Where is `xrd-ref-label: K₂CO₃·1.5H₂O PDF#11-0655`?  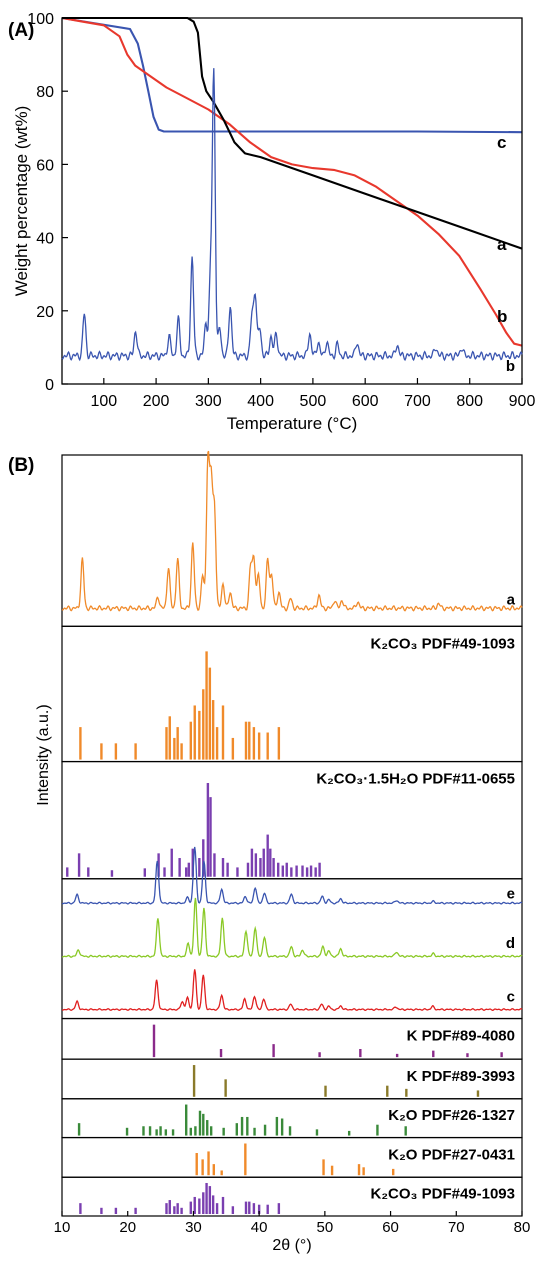 xrd-ref-label: K₂CO₃·1.5H₂O PDF#11-0655 is located at coordinates (415, 779).